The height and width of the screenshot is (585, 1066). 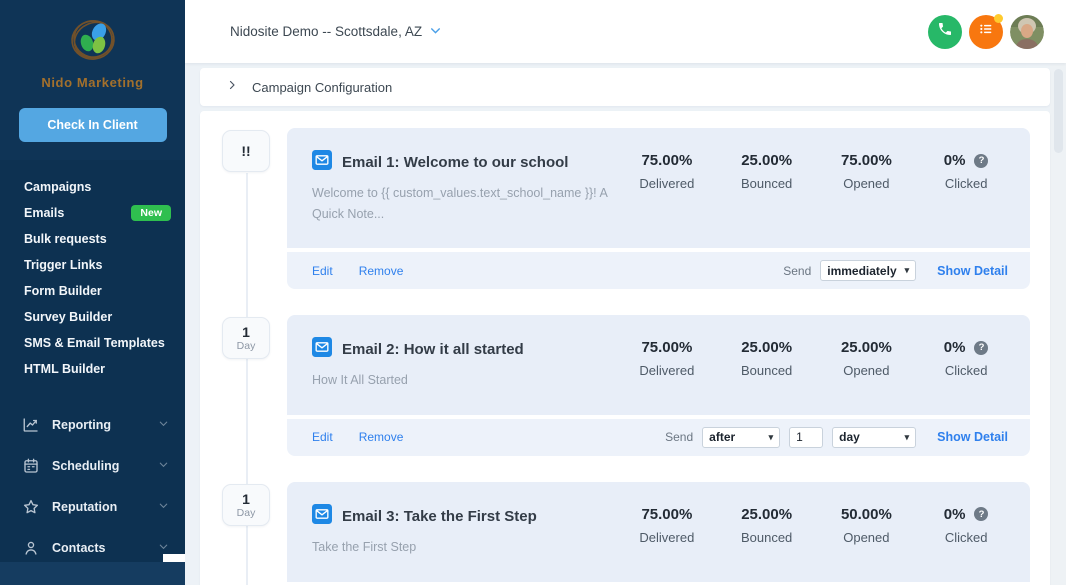 I want to click on list-icon, so click(x=986, y=31).